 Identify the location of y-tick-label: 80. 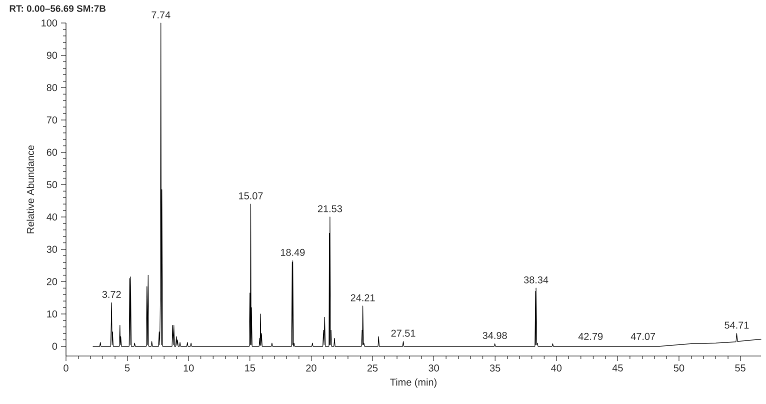
(52, 88).